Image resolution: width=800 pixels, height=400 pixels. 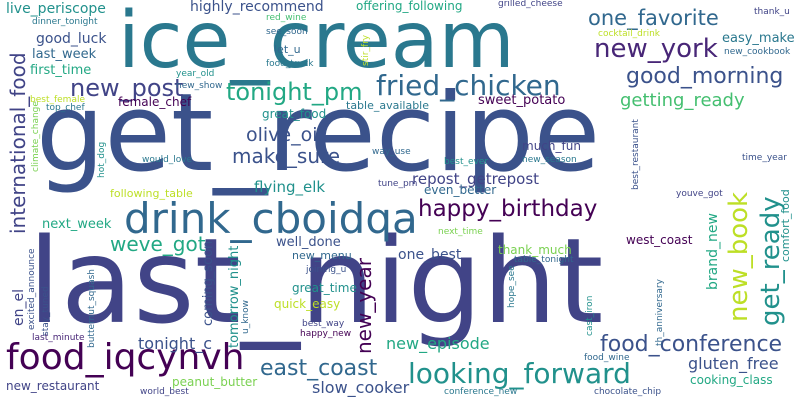 I want to click on word-new-show: new_show, so click(x=199, y=86).